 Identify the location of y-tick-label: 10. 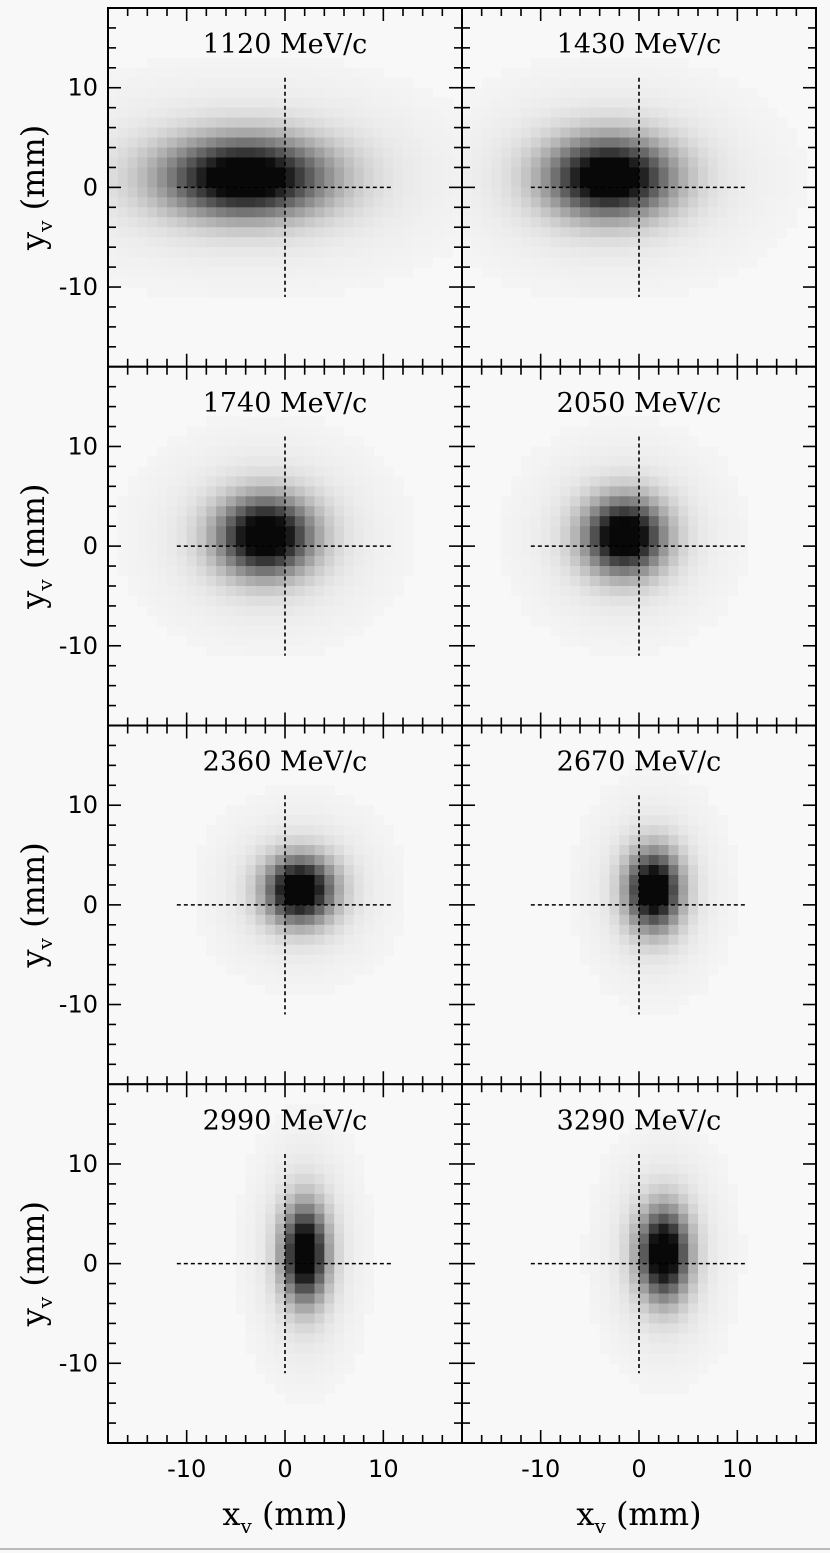
(82, 805).